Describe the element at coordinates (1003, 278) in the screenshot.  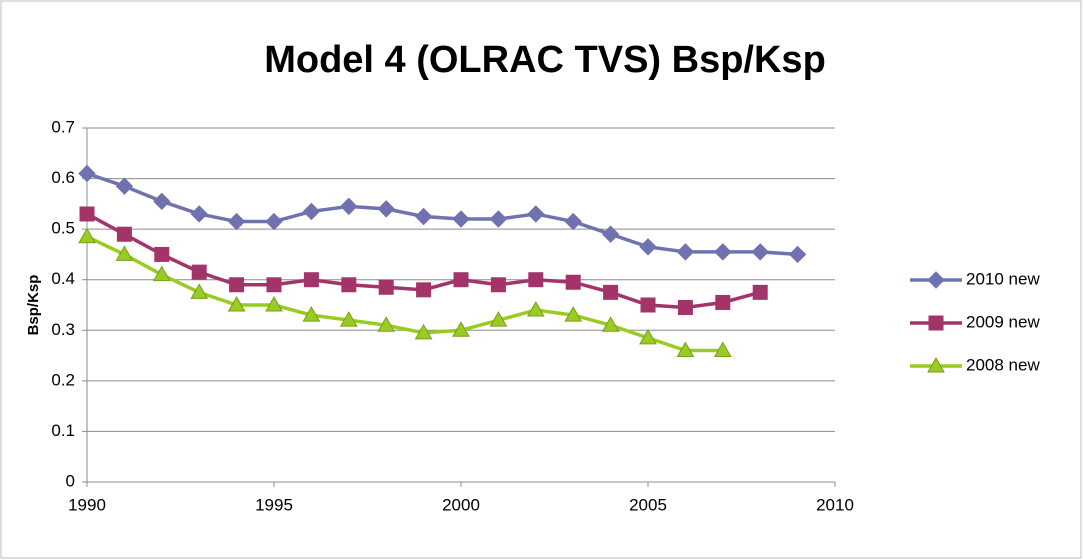
I see `legend-label: 2010 new` at that location.